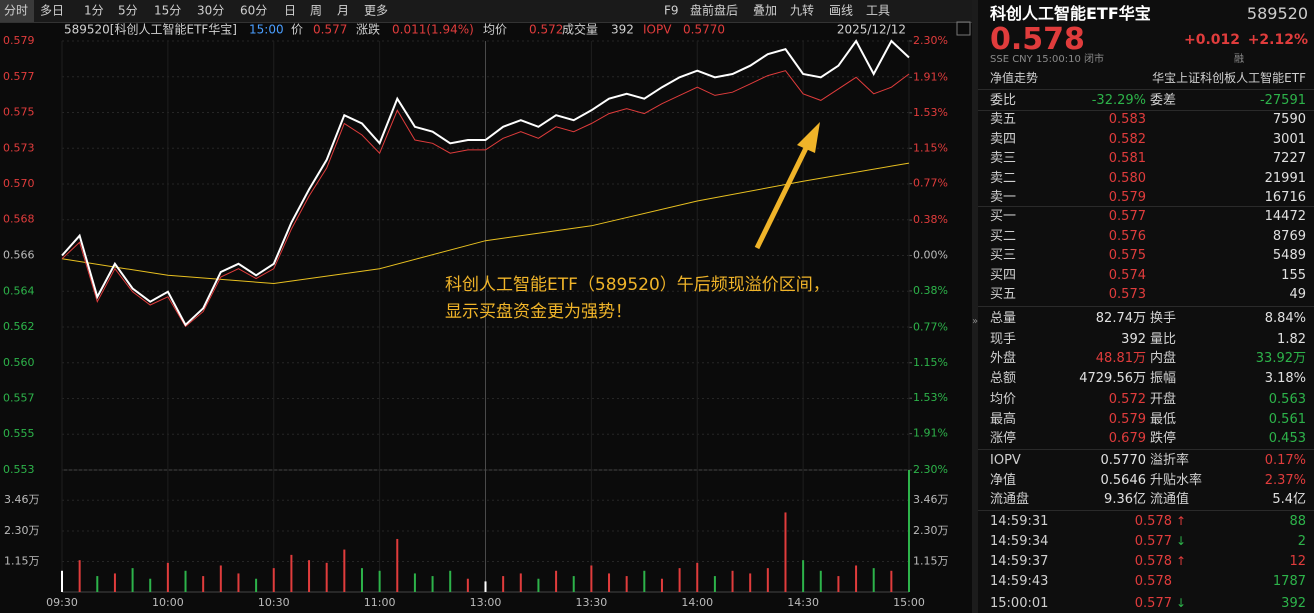 Image resolution: width=1314 pixels, height=613 pixels. I want to click on book-volume: 7227, so click(1289, 158).